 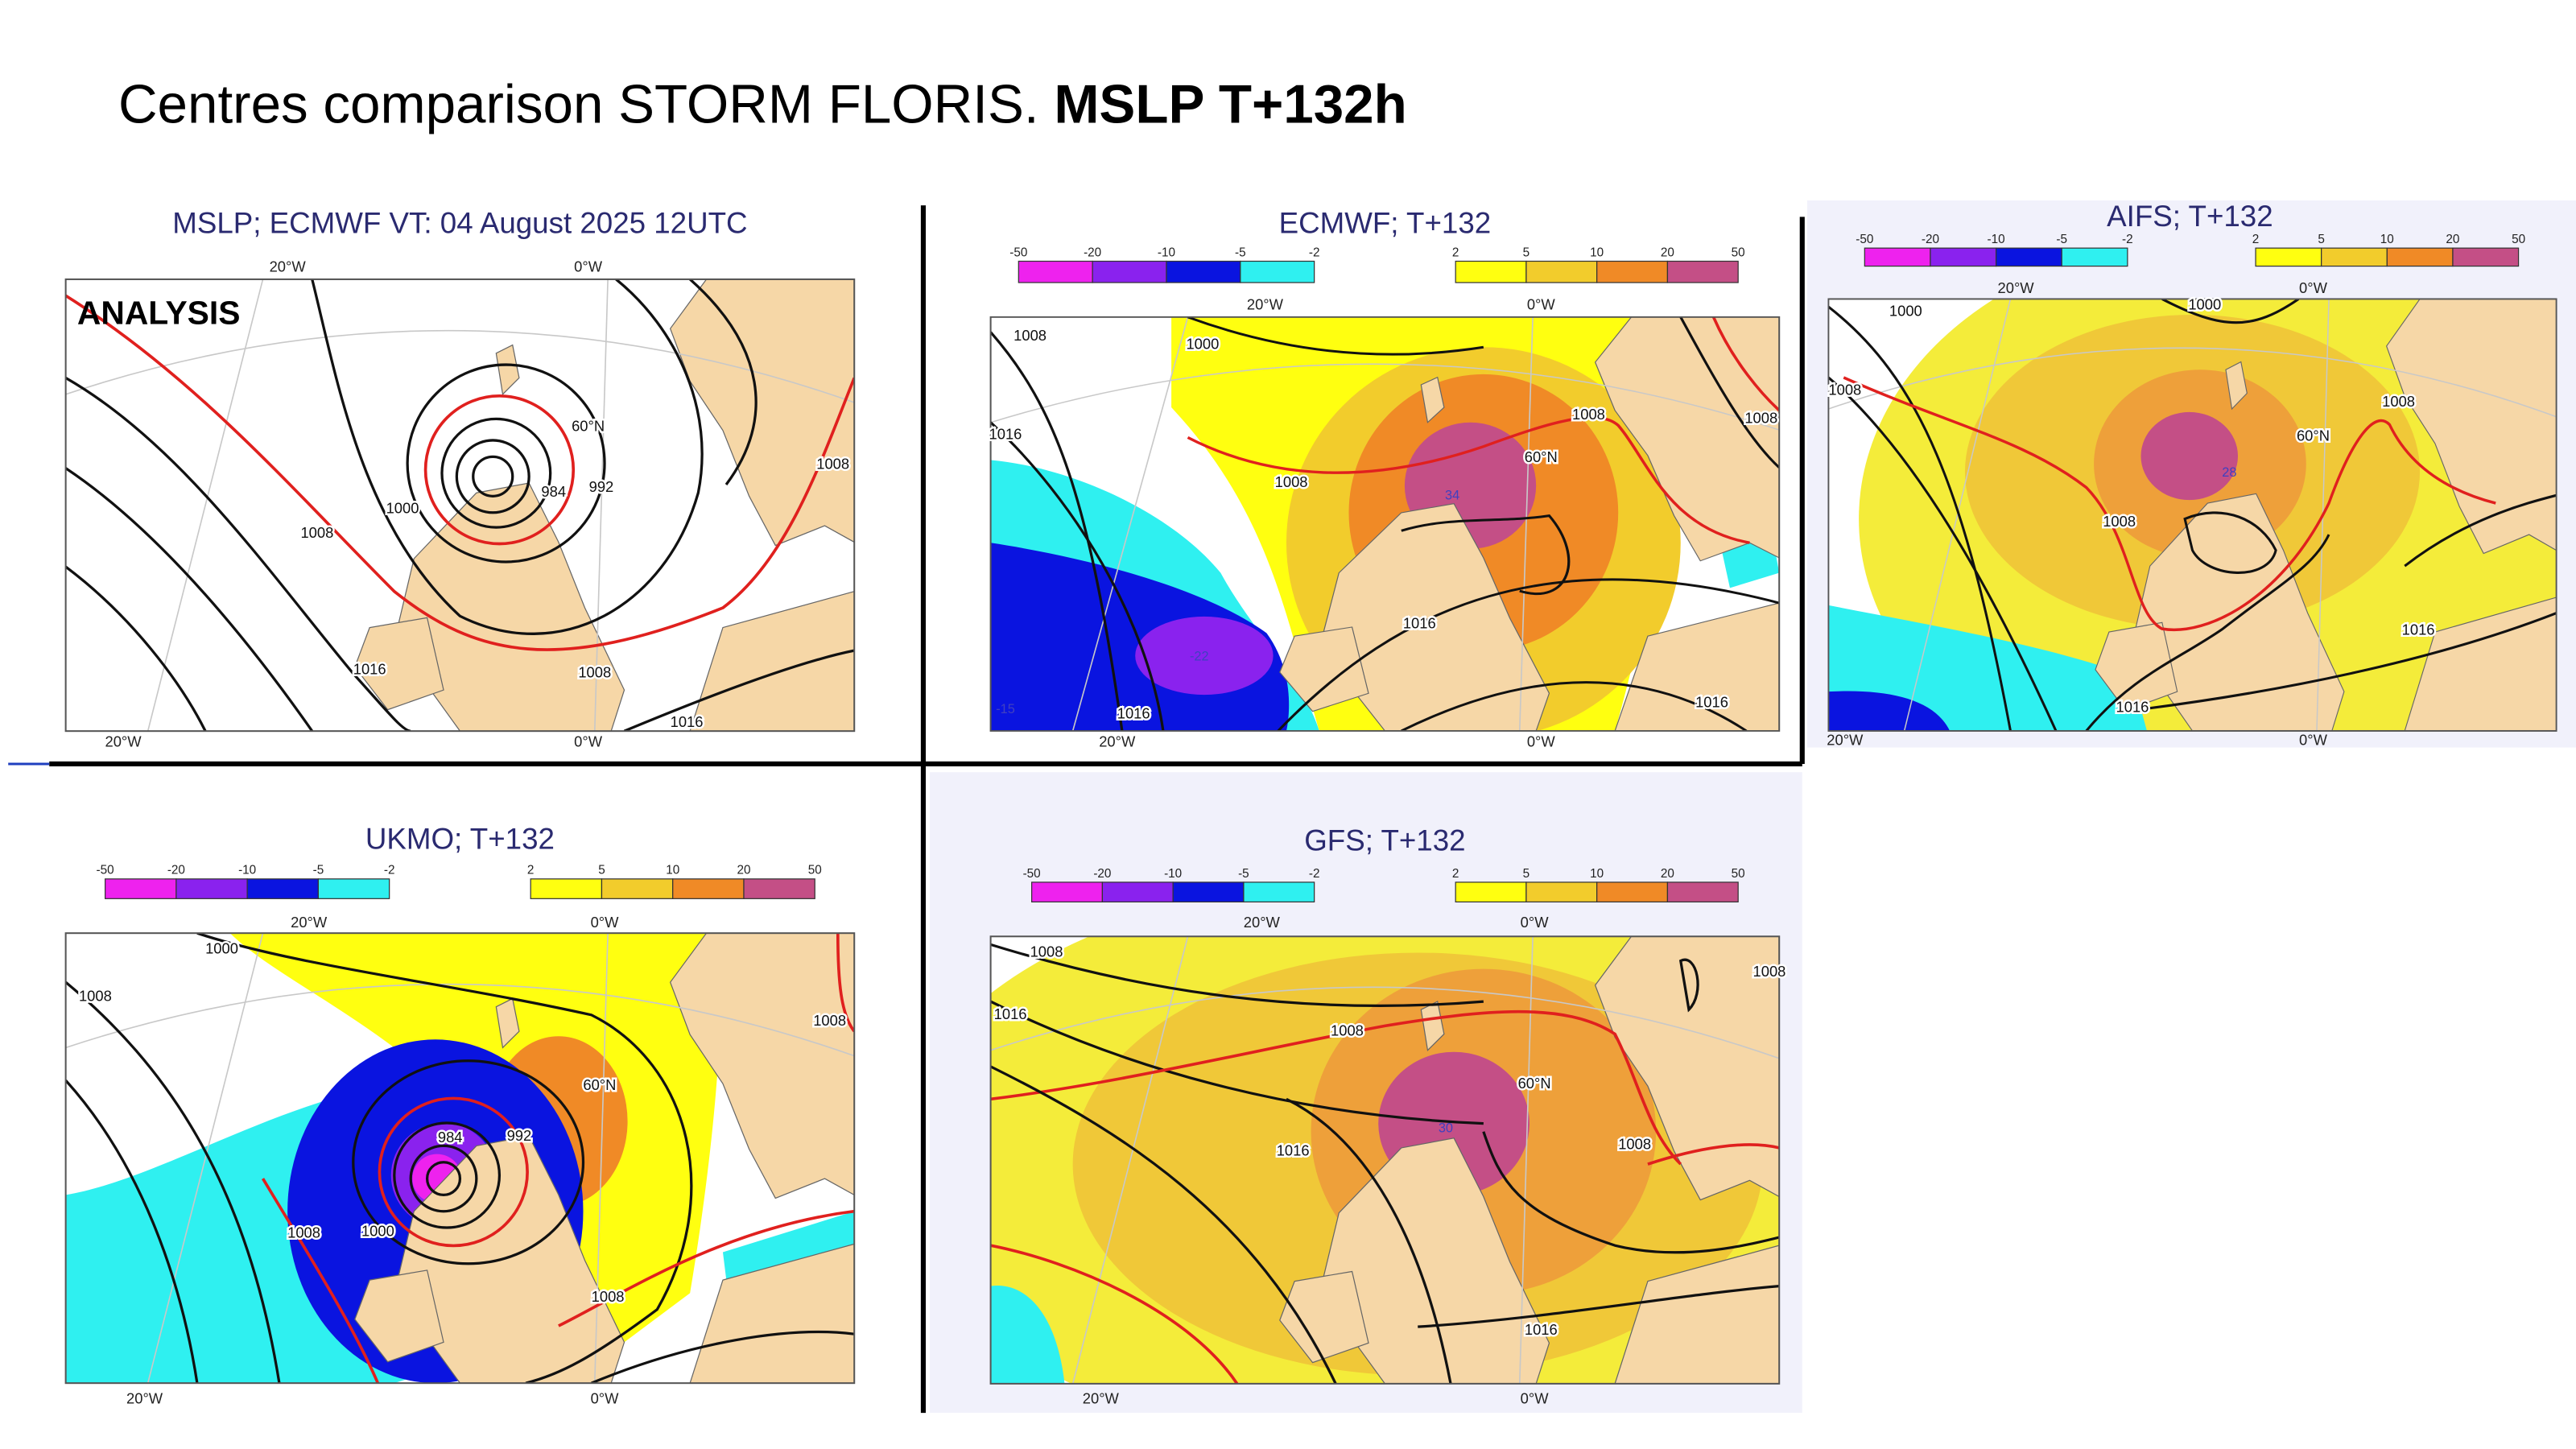 I want to click on isobar-label: 984, so click(x=553, y=491).